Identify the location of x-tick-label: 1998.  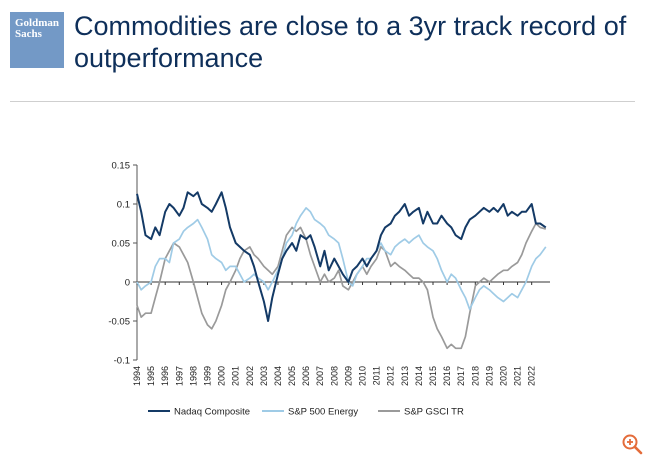
(193, 376).